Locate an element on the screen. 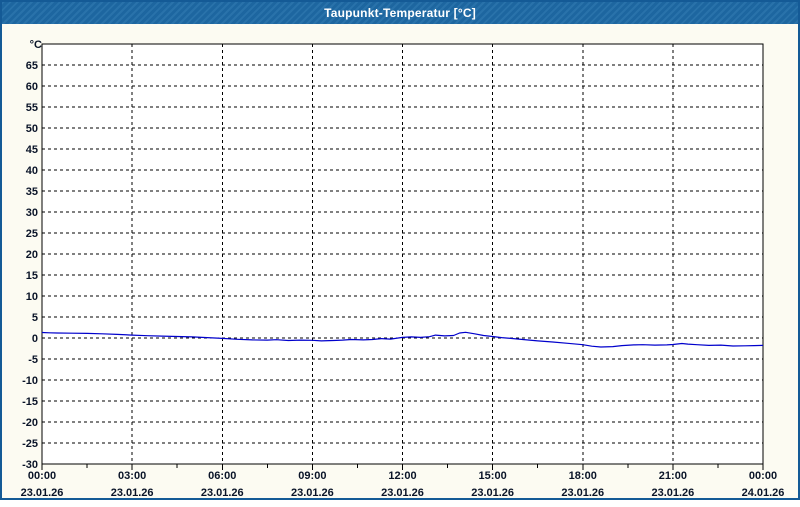 Image resolution: width=800 pixels, height=507 pixels. y-tick-label: 30 is located at coordinates (32, 213).